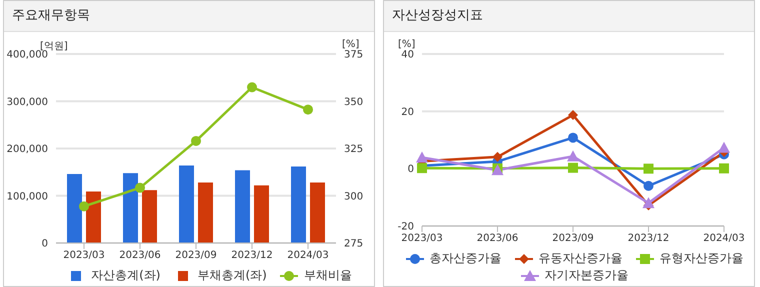 This screenshot has width=760, height=287. Describe the element at coordinates (406, 227) in the screenshot. I see `y-tick-label: -20` at that location.